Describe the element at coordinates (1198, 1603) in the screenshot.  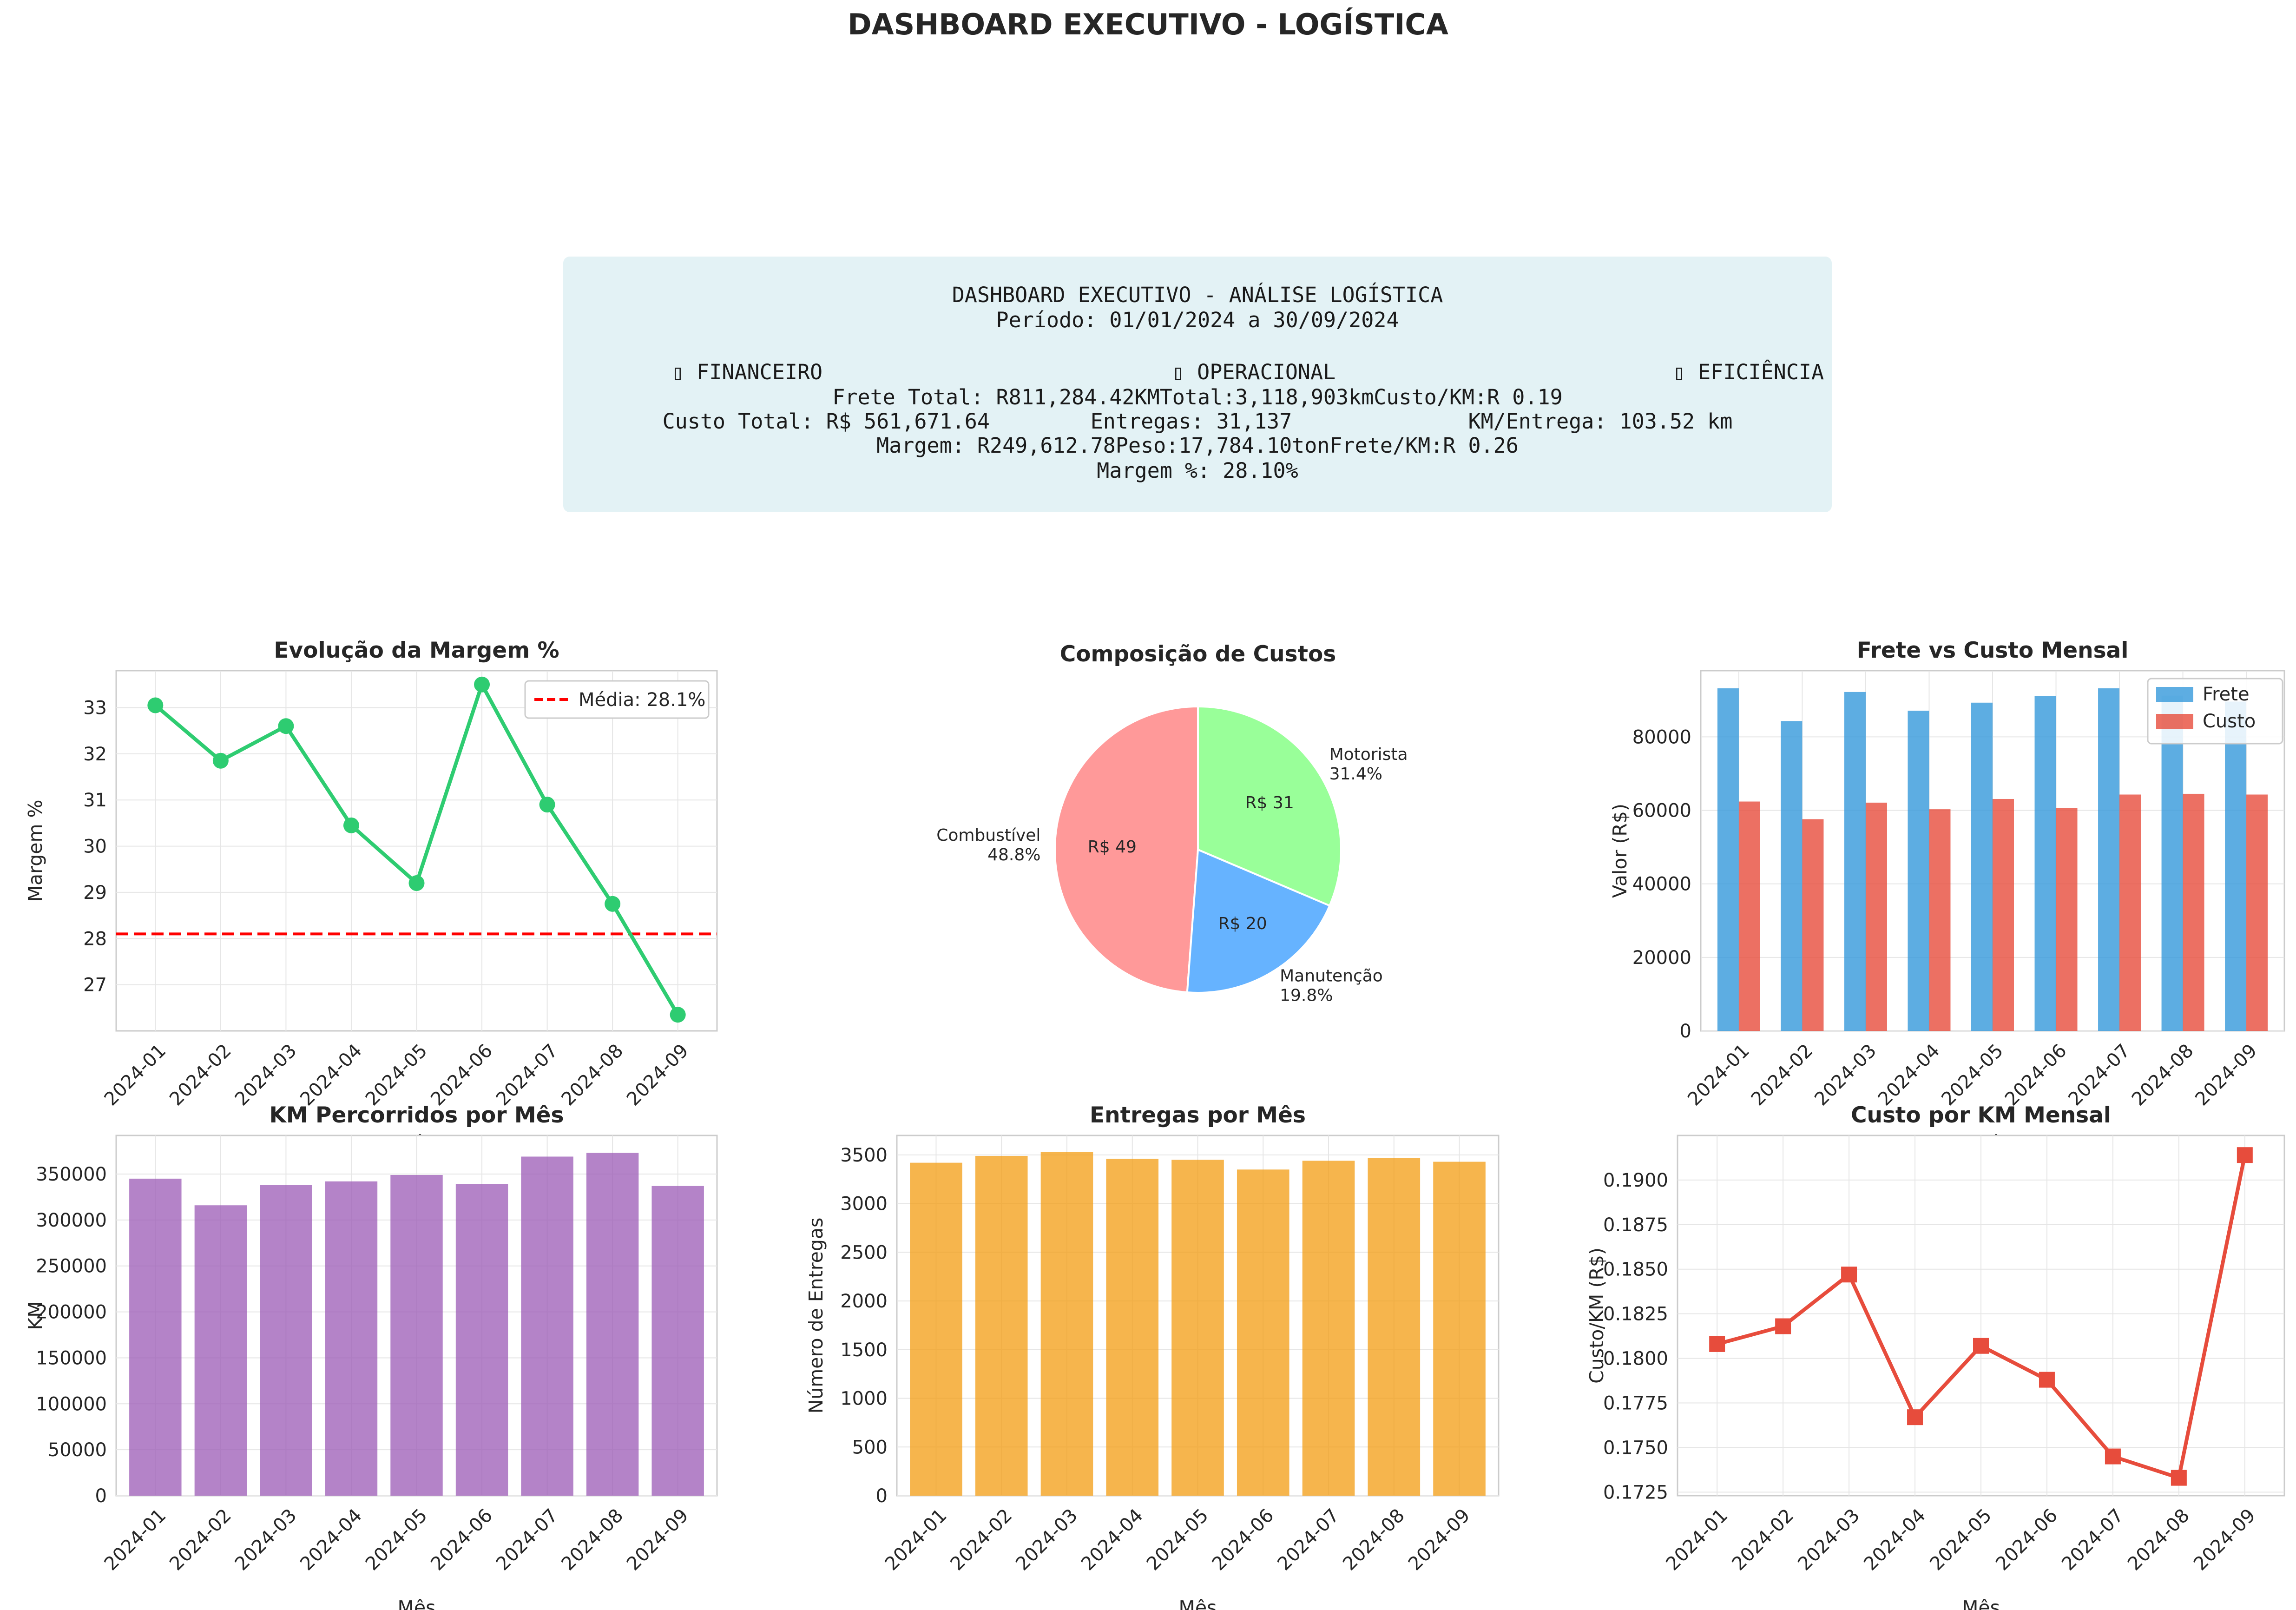
I see `x-axis-label-4: Mês` at that location.